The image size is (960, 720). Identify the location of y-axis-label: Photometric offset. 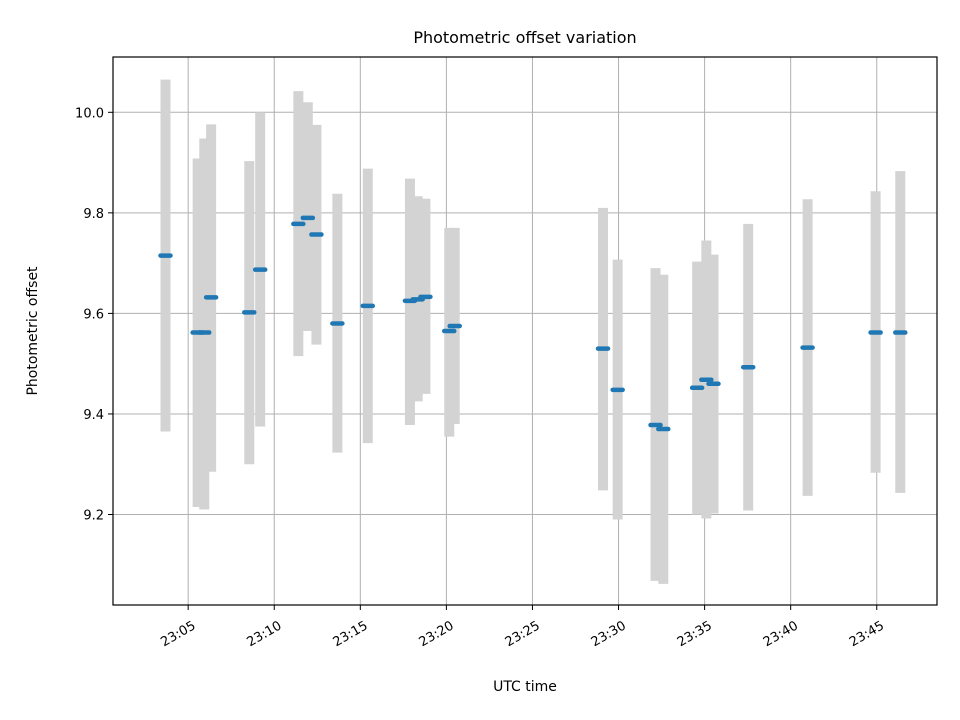
(33, 331).